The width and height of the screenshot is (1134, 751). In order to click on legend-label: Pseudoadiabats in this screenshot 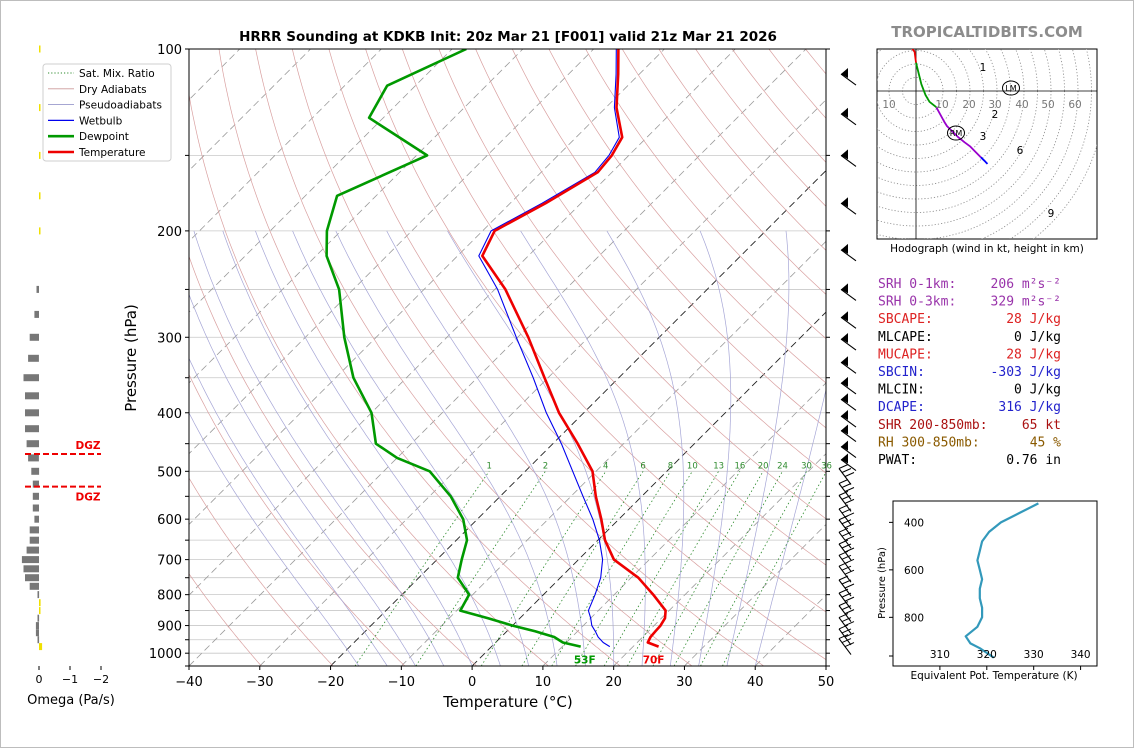, I will do `click(120, 106)`.